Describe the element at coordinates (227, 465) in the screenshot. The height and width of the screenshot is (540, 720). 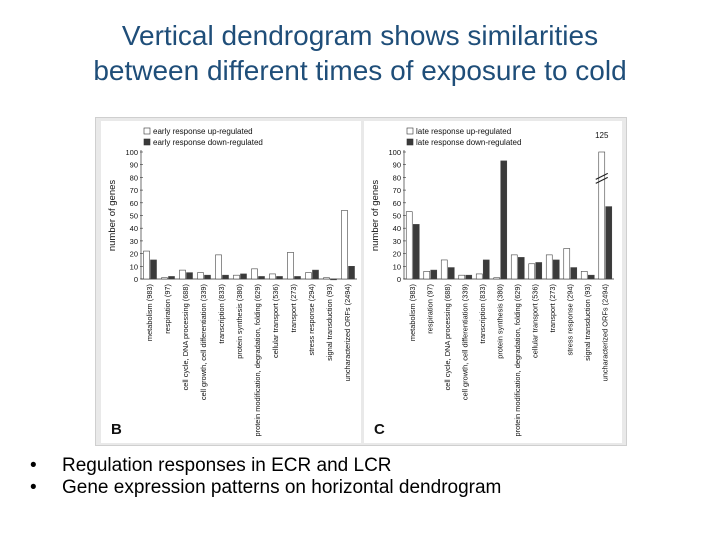
I see `bullet-text: Regulation responses in ECR and LCR` at that location.